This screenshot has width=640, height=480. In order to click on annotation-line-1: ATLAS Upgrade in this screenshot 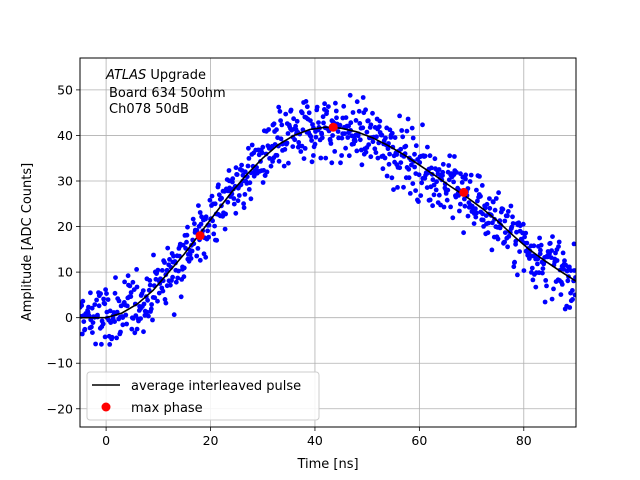, I will do `click(155, 75)`.